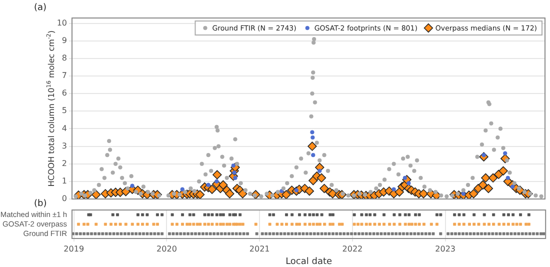 The image size is (550, 267). I want to click on chart-title: (a), so click(40, 7).